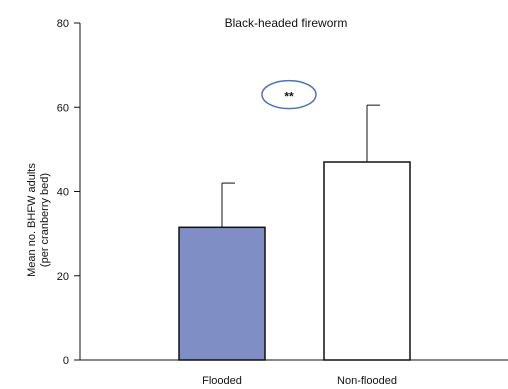 This screenshot has height=389, width=508. I want to click on category-labels: Flooded Non-flooded, so click(299, 381).